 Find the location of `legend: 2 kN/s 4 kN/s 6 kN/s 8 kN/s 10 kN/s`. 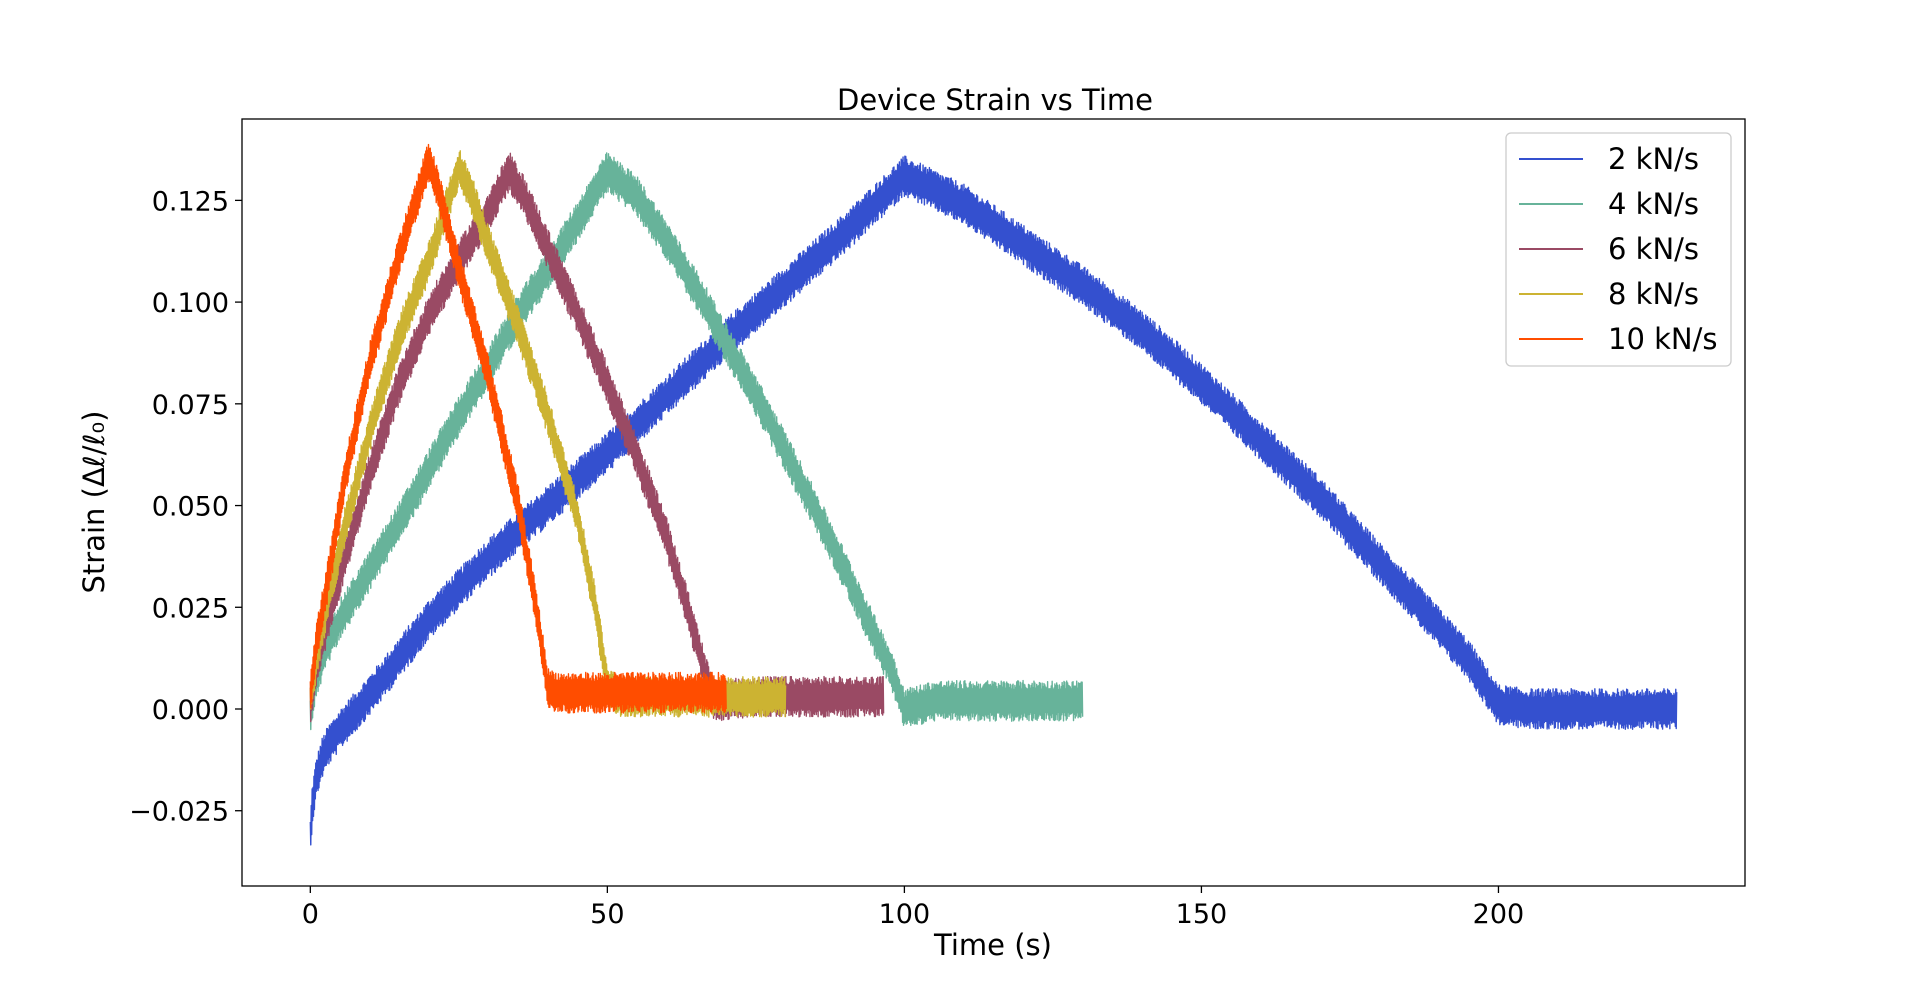

legend: 2 kN/s 4 kN/s 6 kN/s 8 kN/s 10 kN/s is located at coordinates (1618, 249).